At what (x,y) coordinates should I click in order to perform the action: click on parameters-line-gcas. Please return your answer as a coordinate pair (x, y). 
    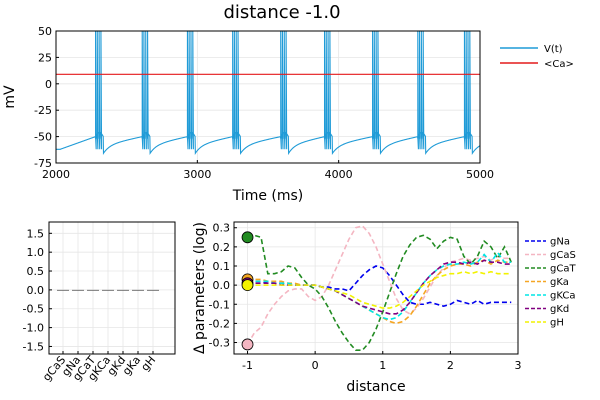
    Looking at the image, I should click on (379, 284).